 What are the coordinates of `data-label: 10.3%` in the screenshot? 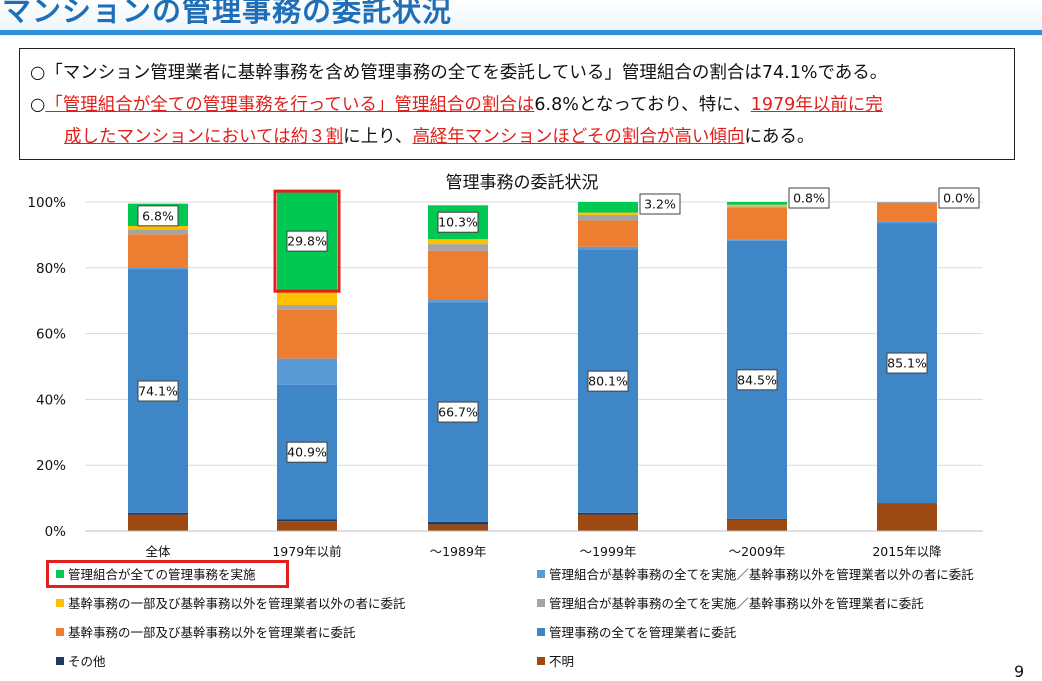 It's located at (458, 222).